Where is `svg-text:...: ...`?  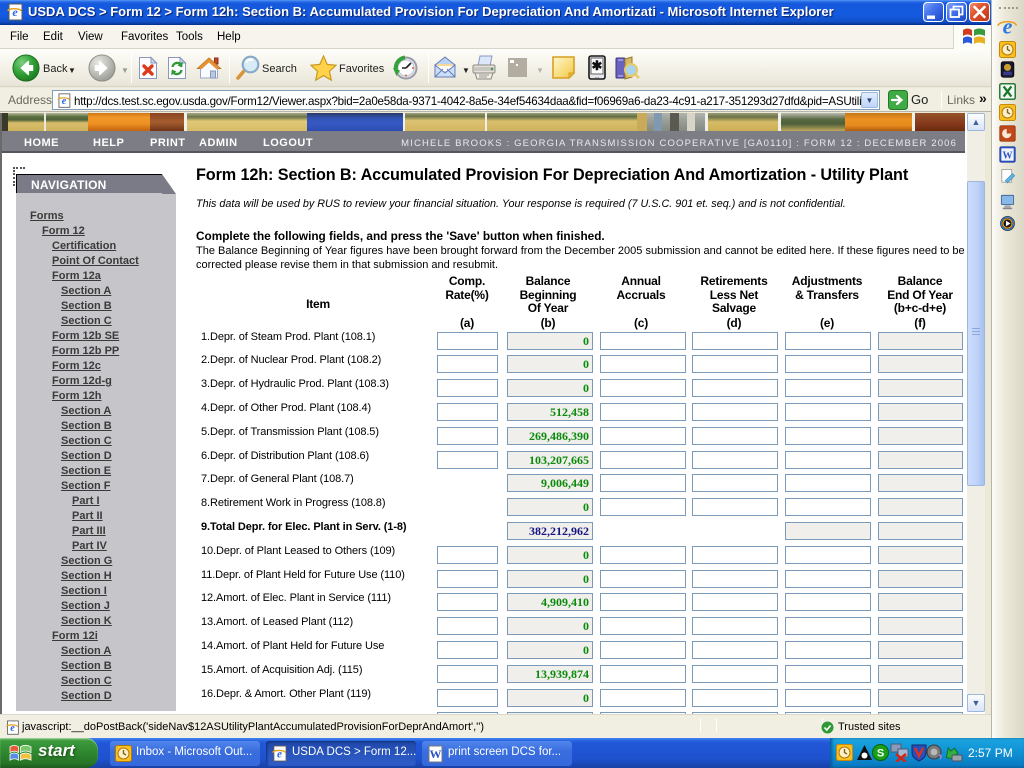
svg-text:...: ... is located at coordinates (596, 77).